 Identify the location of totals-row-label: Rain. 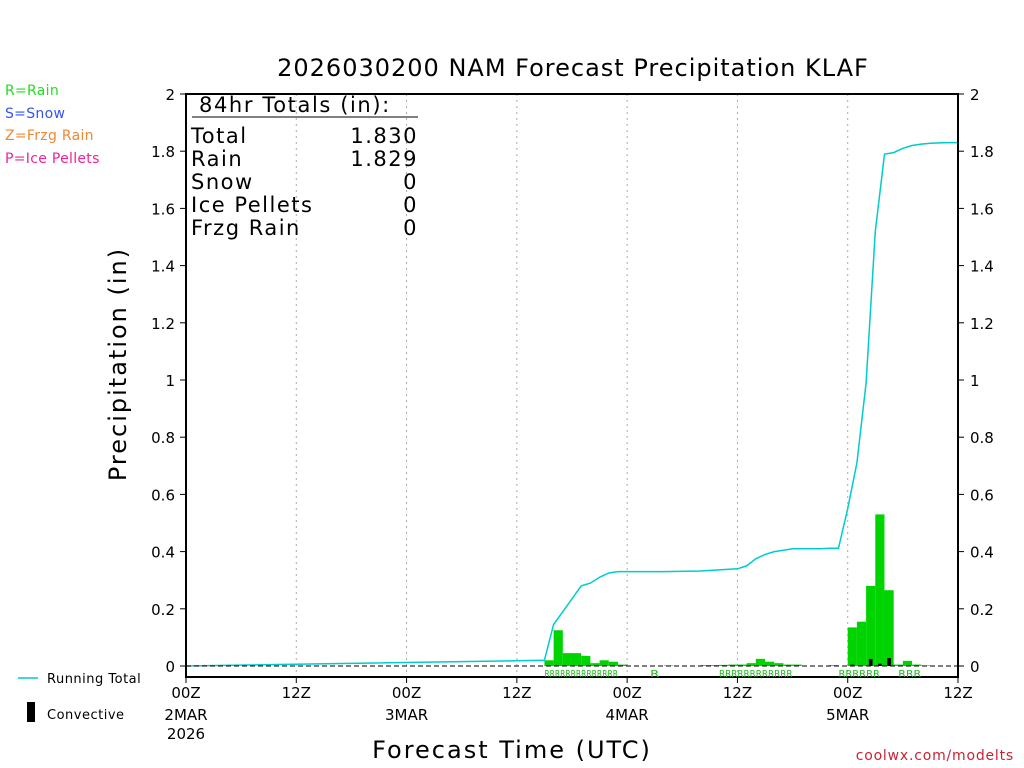
(217, 159).